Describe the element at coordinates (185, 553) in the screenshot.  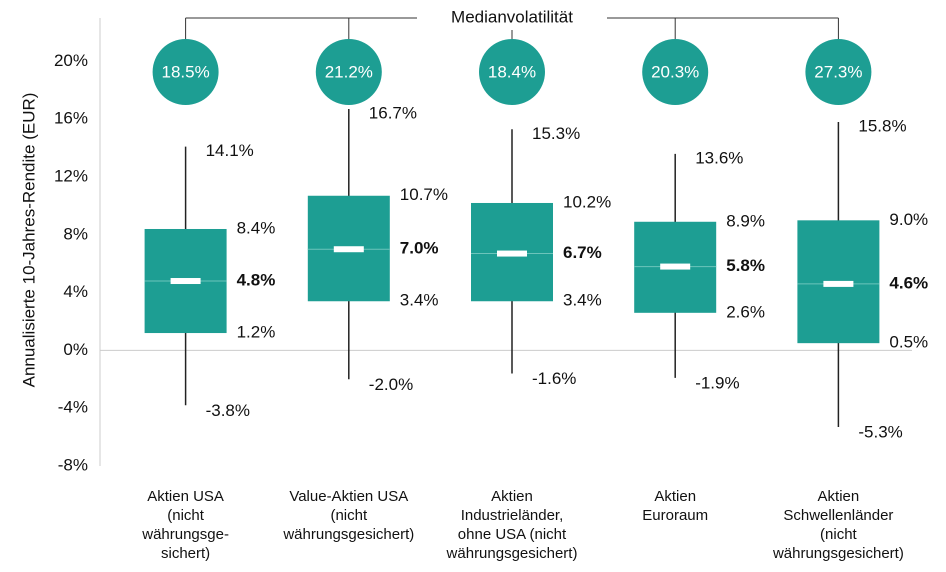
I see `x-tick-label: sichert)` at that location.